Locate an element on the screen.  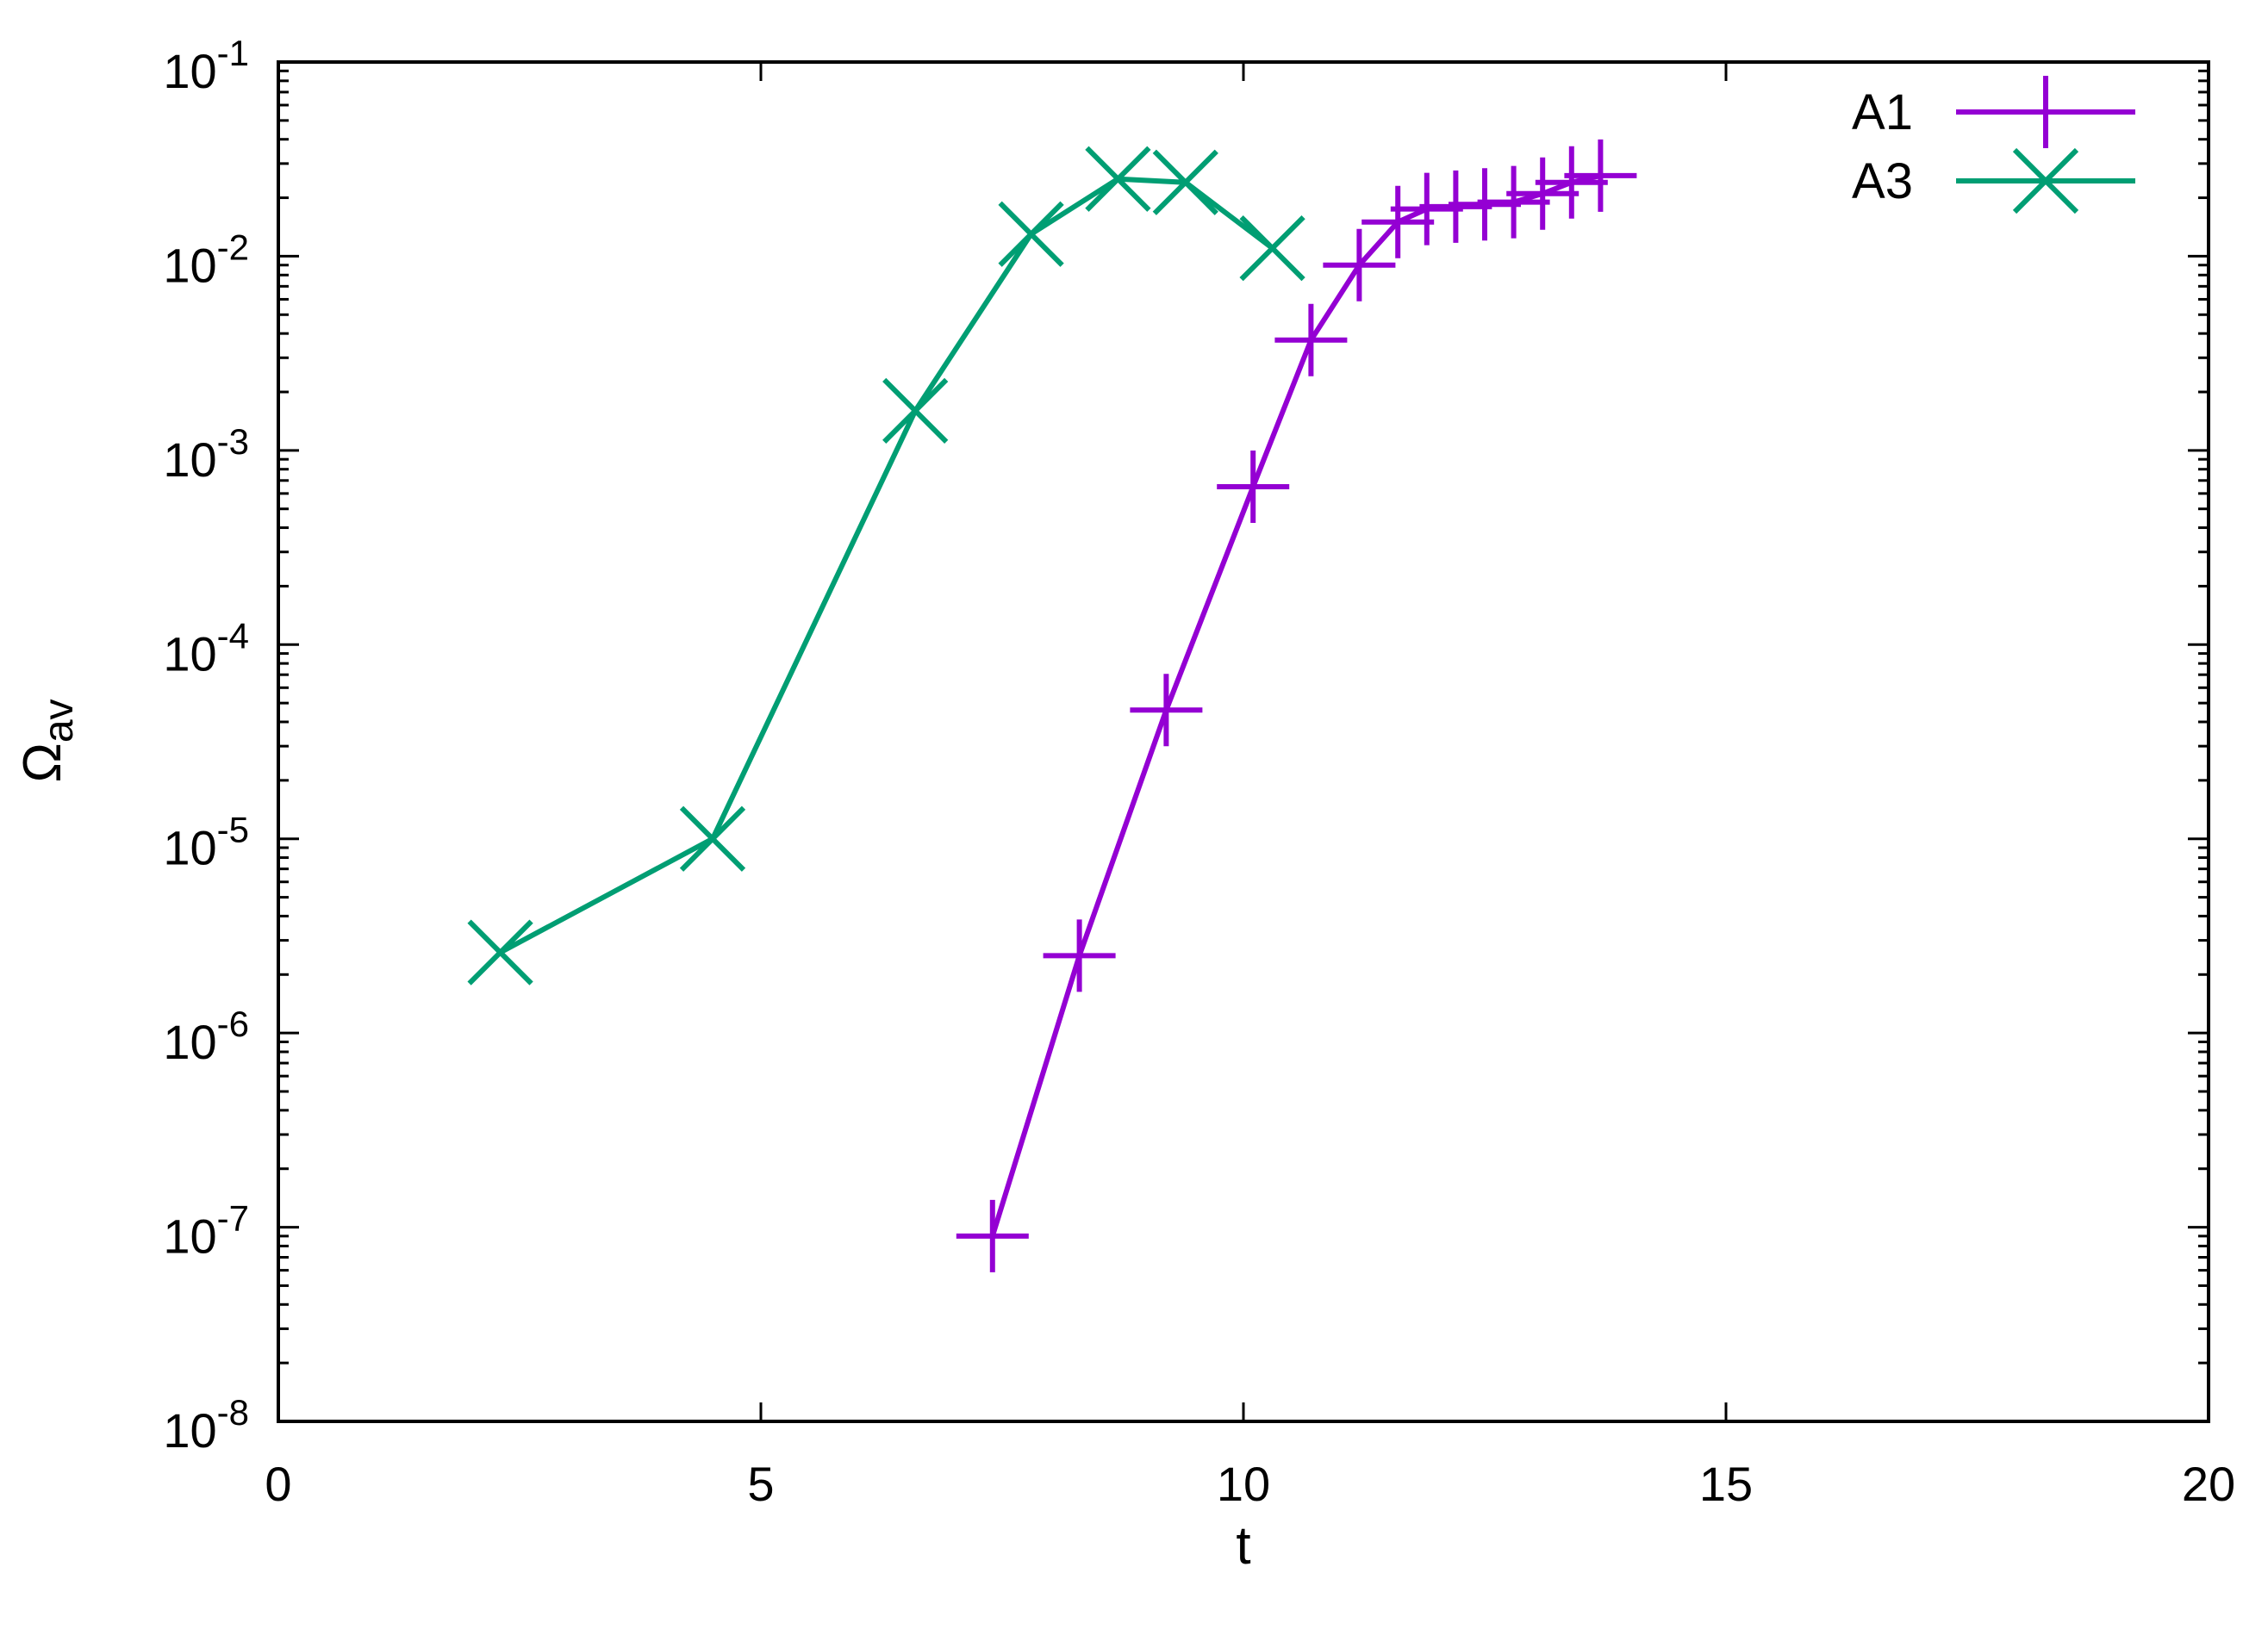
y-tick-label: 10⁻⁶ is located at coordinates (206, 1037).